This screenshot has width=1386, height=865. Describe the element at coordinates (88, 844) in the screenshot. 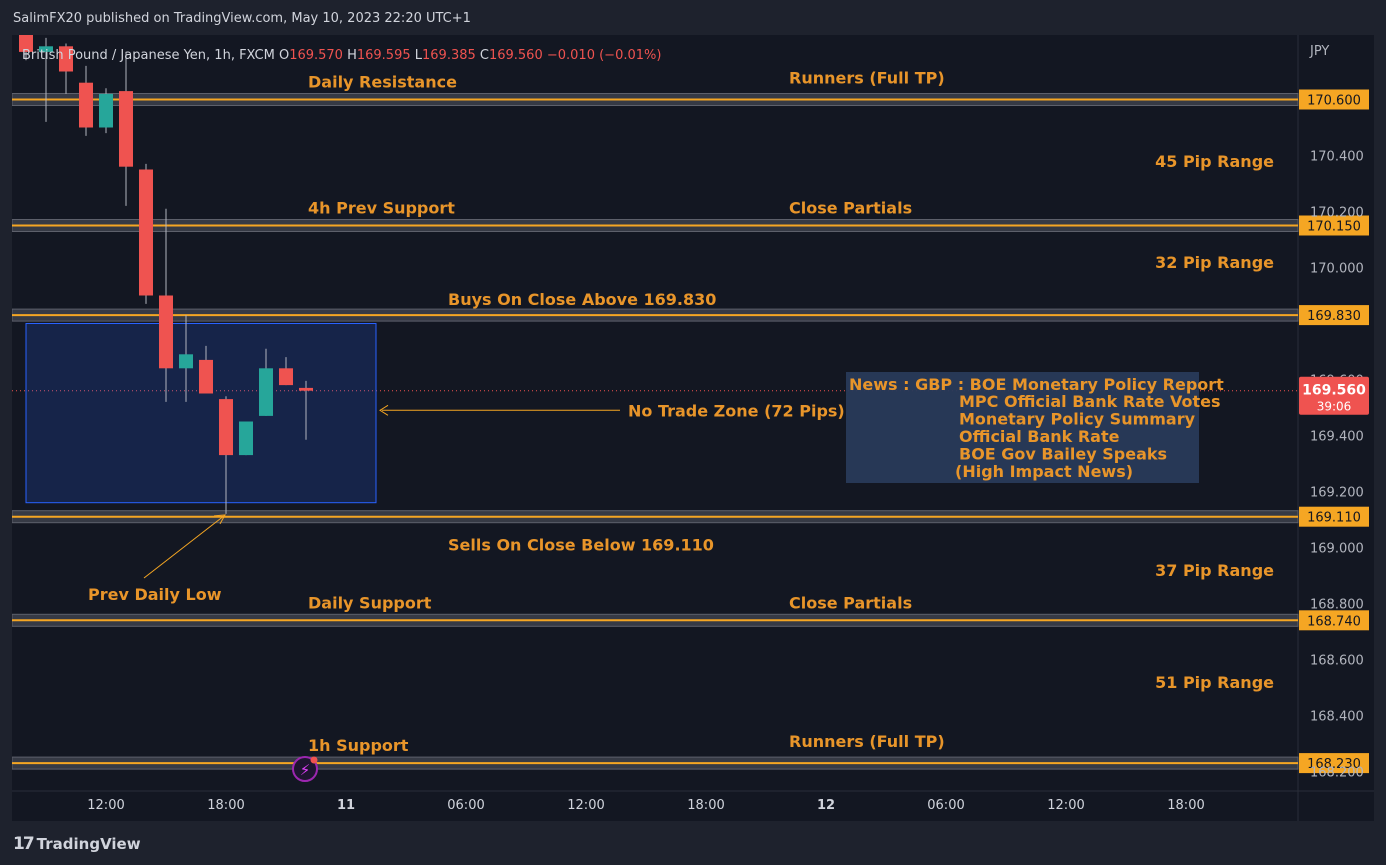

I see `tradingview-logo-text: TradingView` at that location.